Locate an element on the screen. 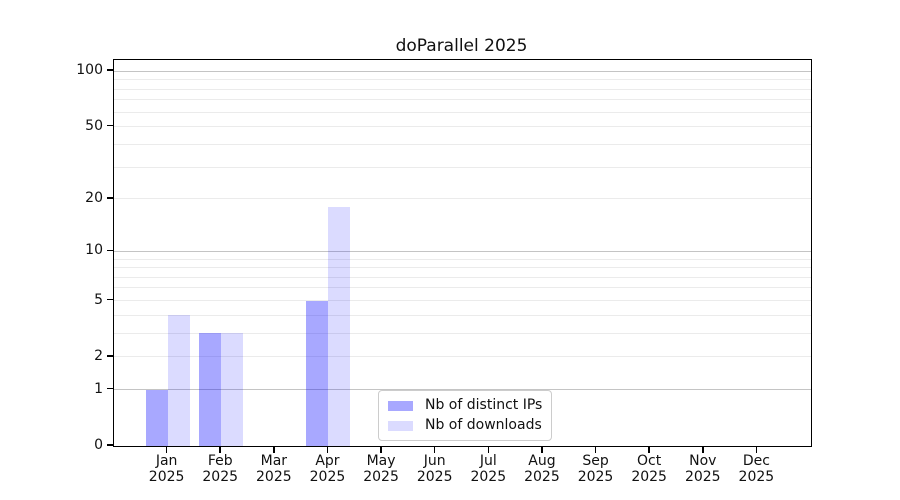 The height and width of the screenshot is (500, 900). bar-feb-downloads is located at coordinates (232, 389).